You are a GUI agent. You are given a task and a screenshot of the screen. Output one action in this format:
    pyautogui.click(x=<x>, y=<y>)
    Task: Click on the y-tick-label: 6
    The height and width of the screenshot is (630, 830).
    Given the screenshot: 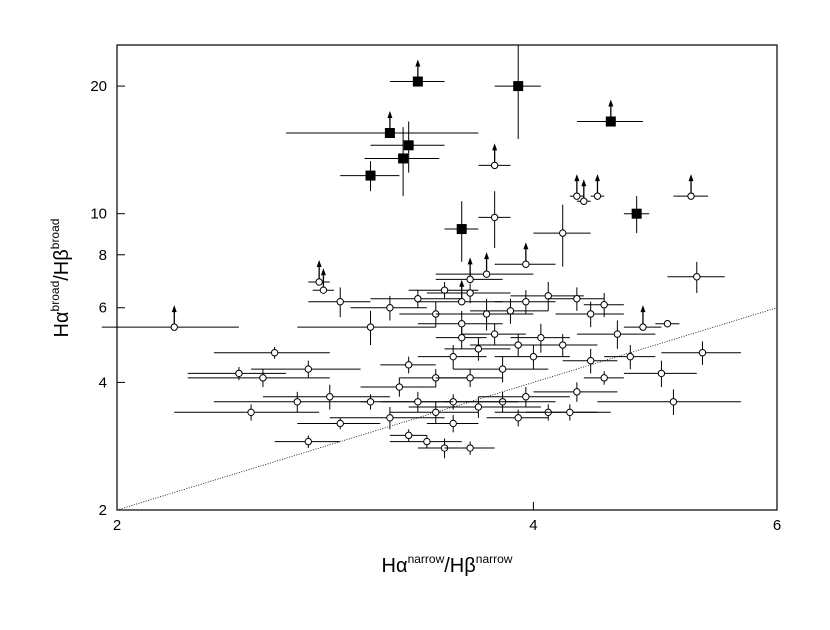 What is the action you would take?
    pyautogui.click(x=103, y=308)
    